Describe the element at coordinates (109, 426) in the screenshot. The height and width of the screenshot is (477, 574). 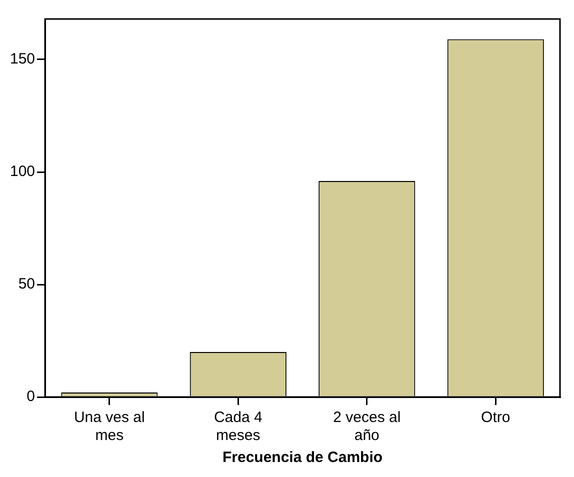
I see `x-tick-label: Una ves al mes` at that location.